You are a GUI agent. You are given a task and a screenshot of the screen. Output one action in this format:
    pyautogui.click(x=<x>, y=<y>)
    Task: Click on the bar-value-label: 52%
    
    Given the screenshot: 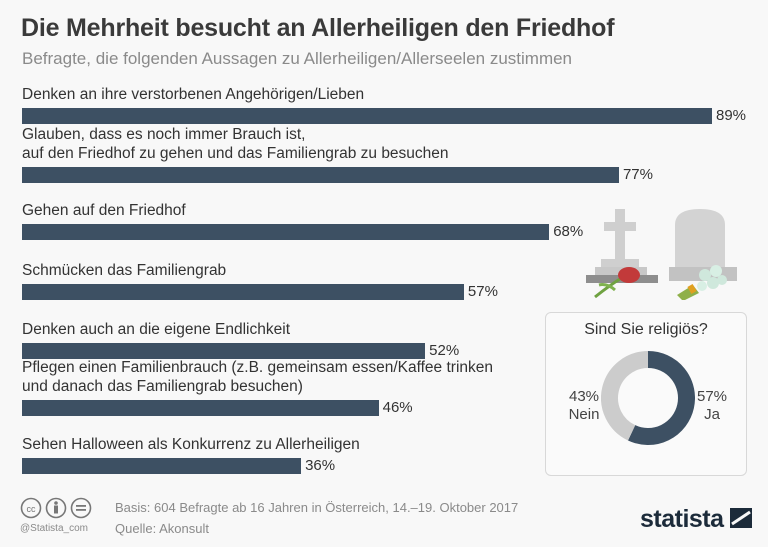 What is the action you would take?
    pyautogui.click(x=444, y=350)
    